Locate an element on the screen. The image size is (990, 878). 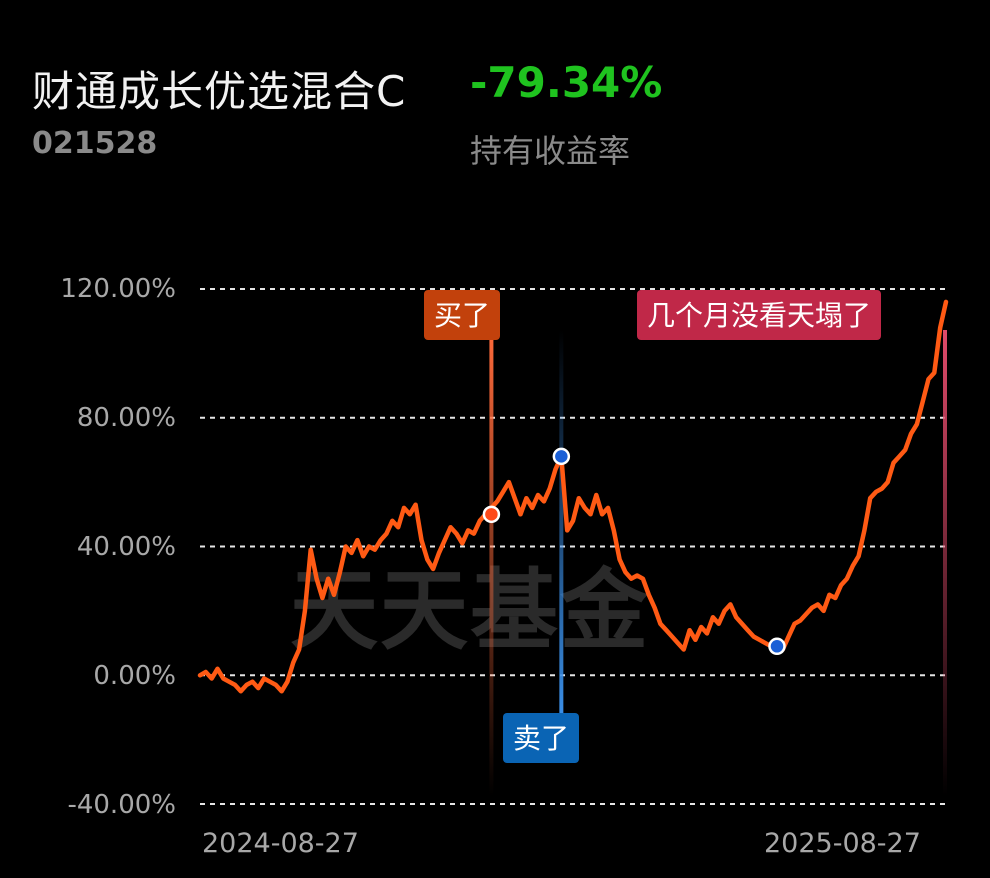
fund-code: 021528 is located at coordinates (95, 143).